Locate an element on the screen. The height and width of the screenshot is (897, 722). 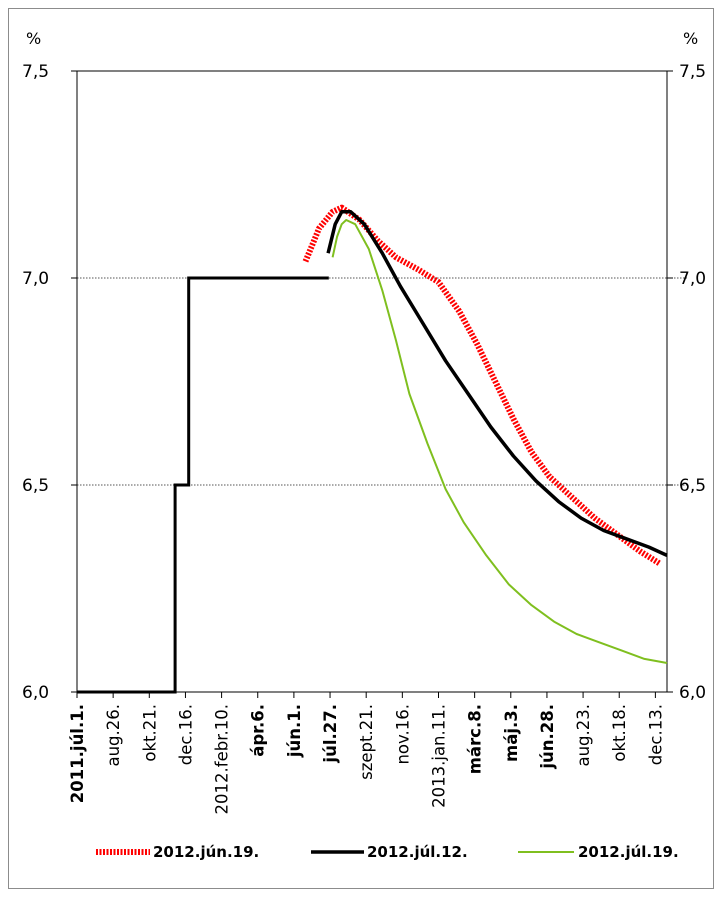
y-unit-left: % is located at coordinates (33, 38).